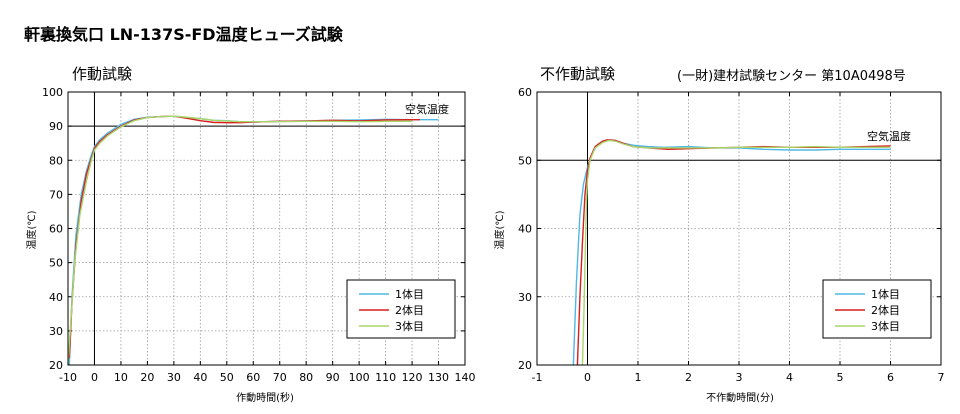 The height and width of the screenshot is (414, 960). Describe the element at coordinates (56, 160) in the screenshot. I see `y-tick-label: 80` at that location.